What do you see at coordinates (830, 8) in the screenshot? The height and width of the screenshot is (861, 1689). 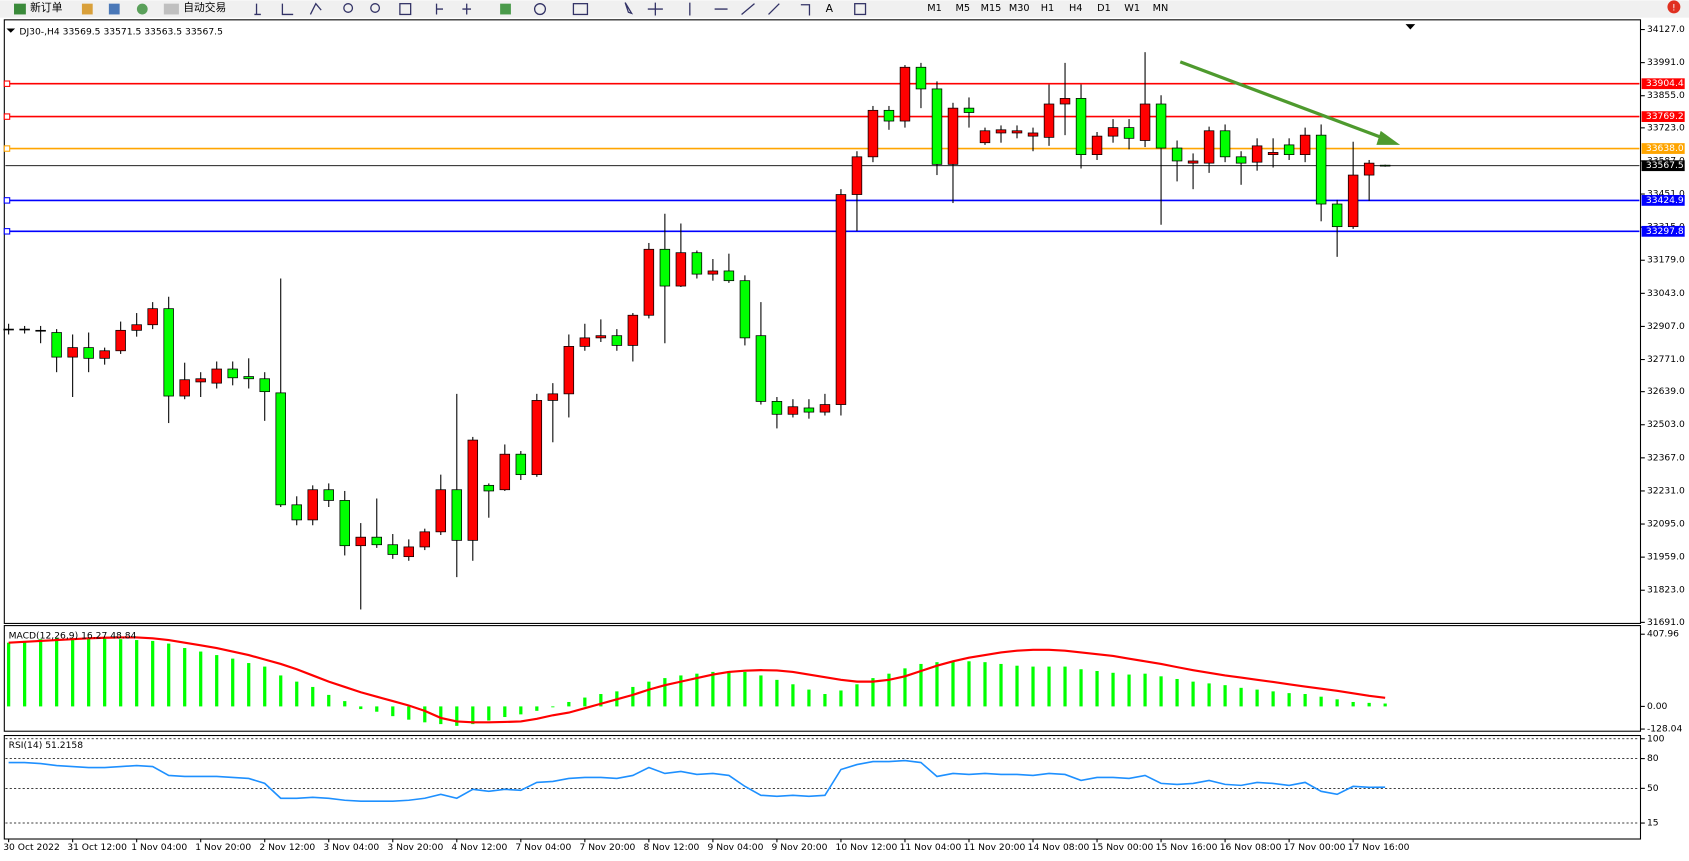 I see `icon-text: A` at bounding box center [830, 8].